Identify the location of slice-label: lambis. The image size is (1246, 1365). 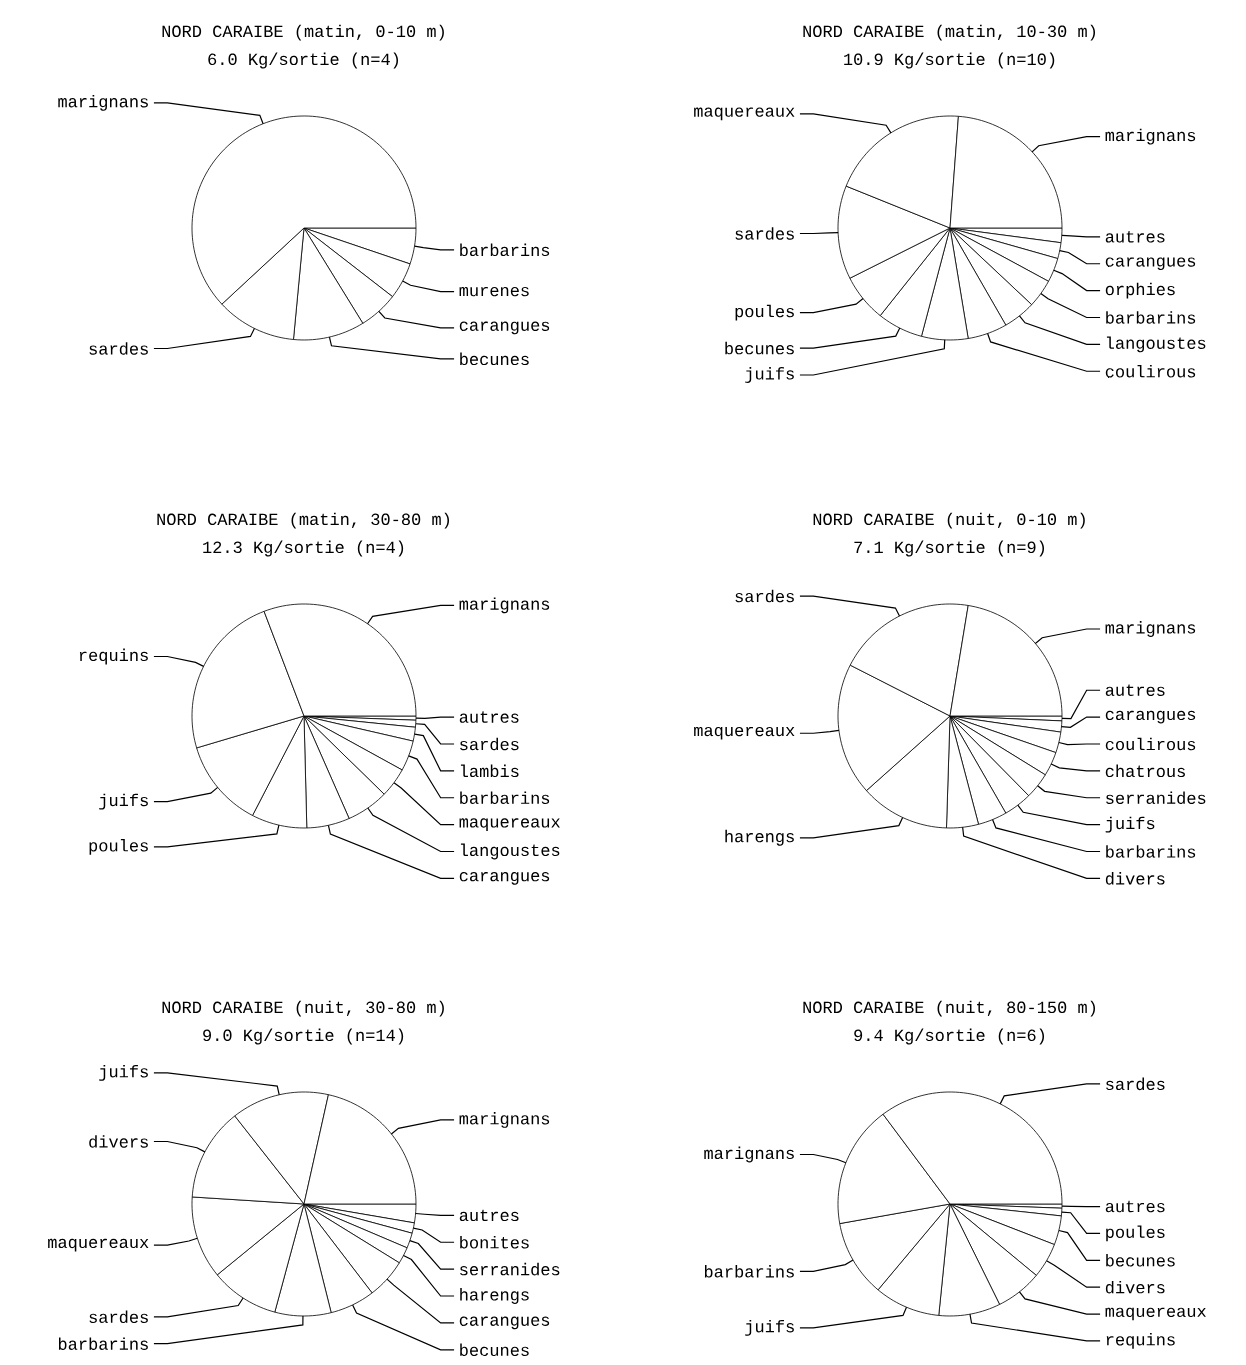
(489, 771).